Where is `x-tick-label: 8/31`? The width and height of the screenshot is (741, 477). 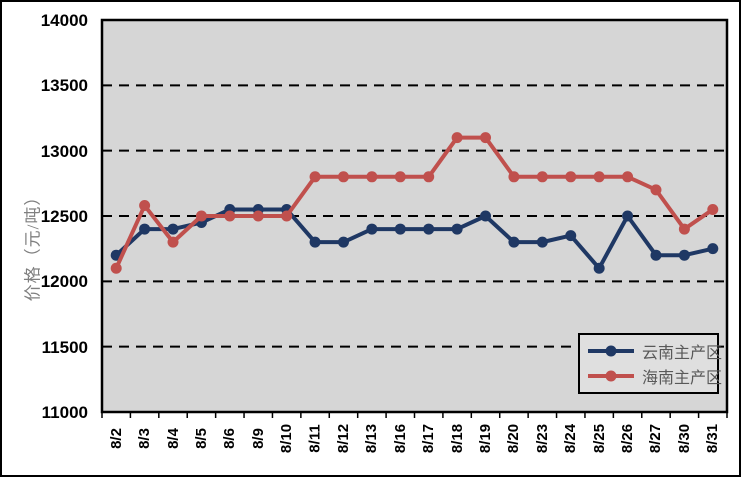
x-tick-label: 8/31 is located at coordinates (713, 438).